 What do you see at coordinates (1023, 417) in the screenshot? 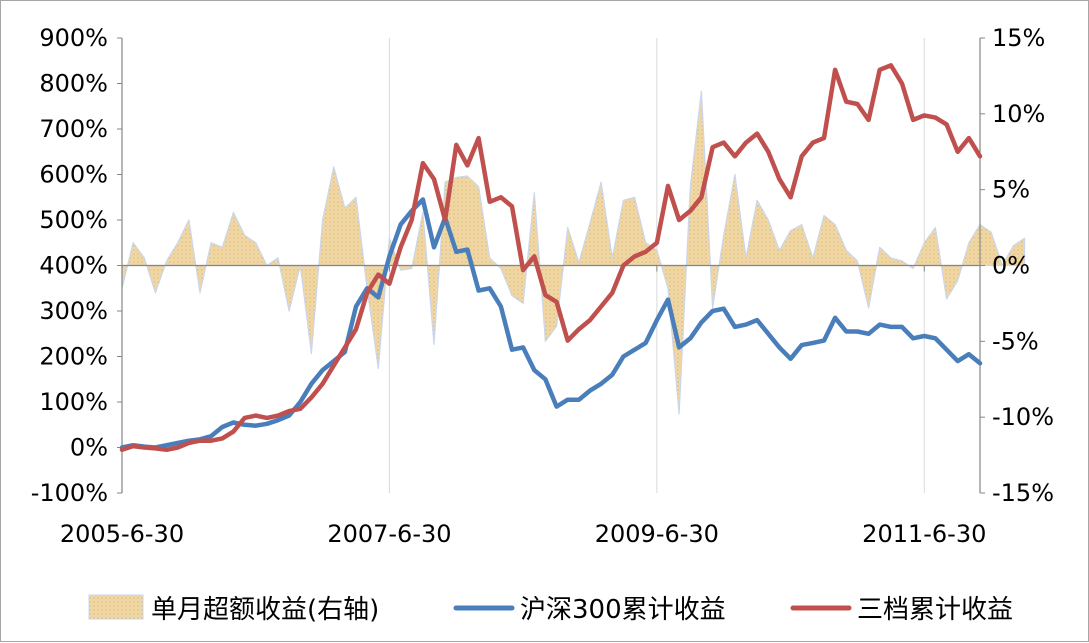
I see `right-tick-label: -10%` at bounding box center [1023, 417].